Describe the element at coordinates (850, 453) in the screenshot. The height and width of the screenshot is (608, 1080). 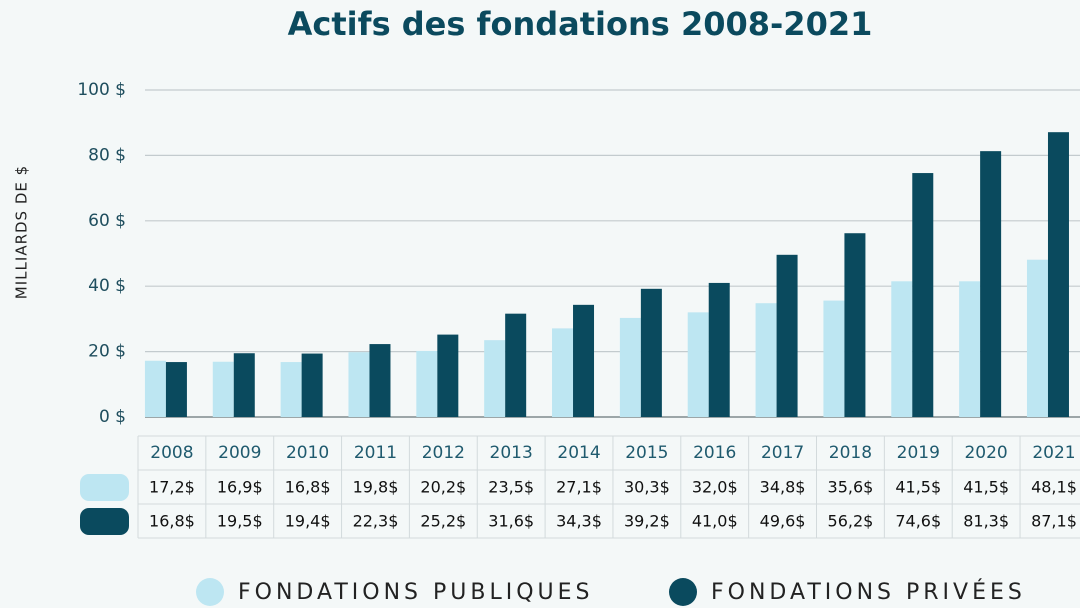
I see `x-tick-label: 2018` at that location.